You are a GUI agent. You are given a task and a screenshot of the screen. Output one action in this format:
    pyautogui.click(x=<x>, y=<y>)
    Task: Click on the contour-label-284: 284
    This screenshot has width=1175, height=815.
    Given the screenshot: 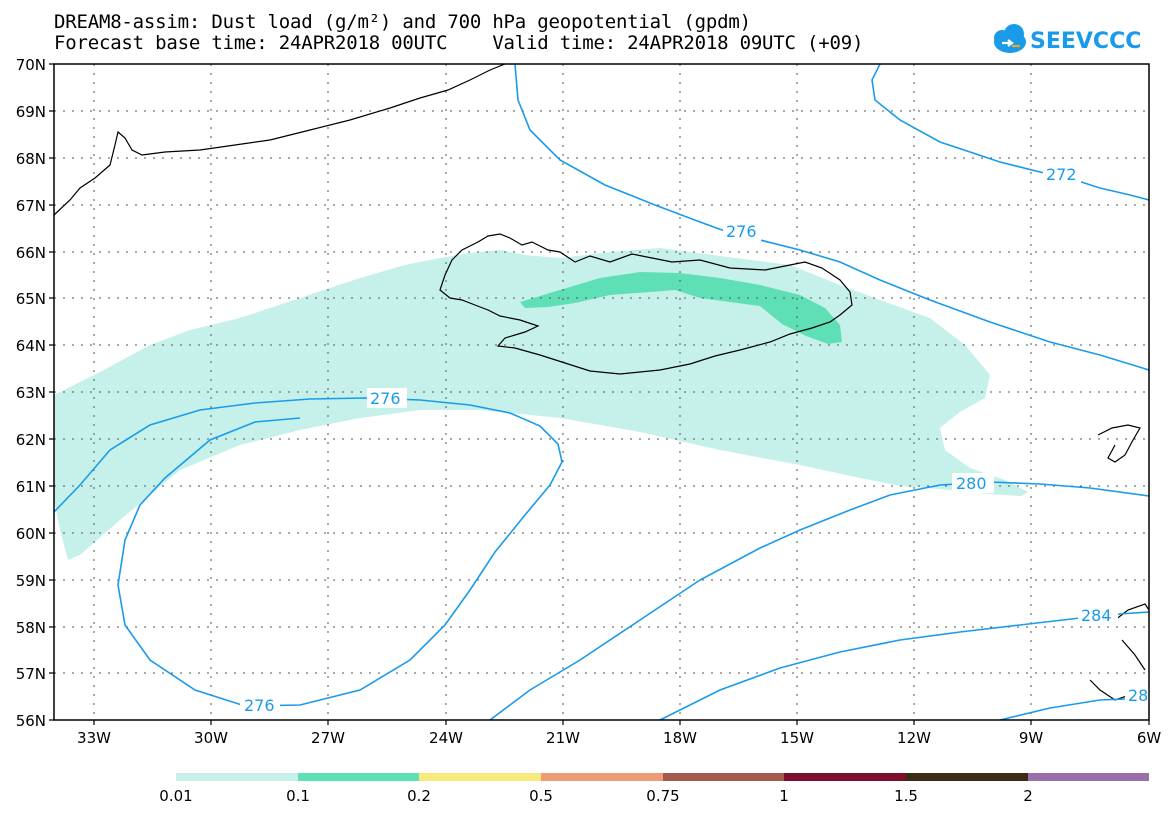 What is the action you would take?
    pyautogui.click(x=1096, y=615)
    